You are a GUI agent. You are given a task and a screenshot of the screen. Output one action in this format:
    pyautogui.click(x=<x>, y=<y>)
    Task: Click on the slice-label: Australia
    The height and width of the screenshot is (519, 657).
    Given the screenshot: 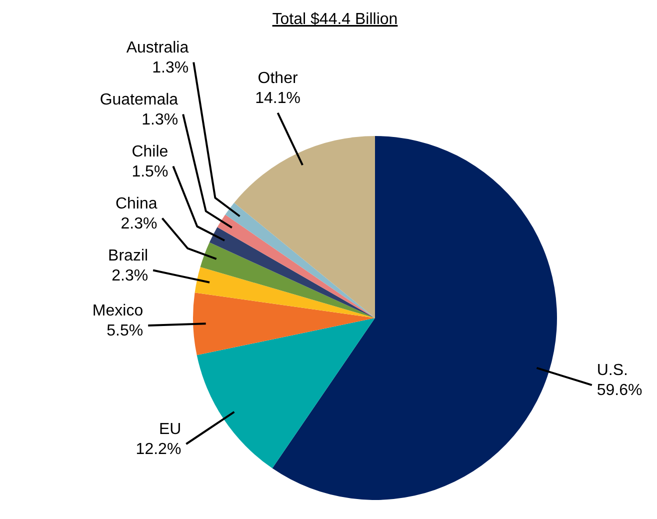 What is the action you would take?
    pyautogui.click(x=157, y=47)
    